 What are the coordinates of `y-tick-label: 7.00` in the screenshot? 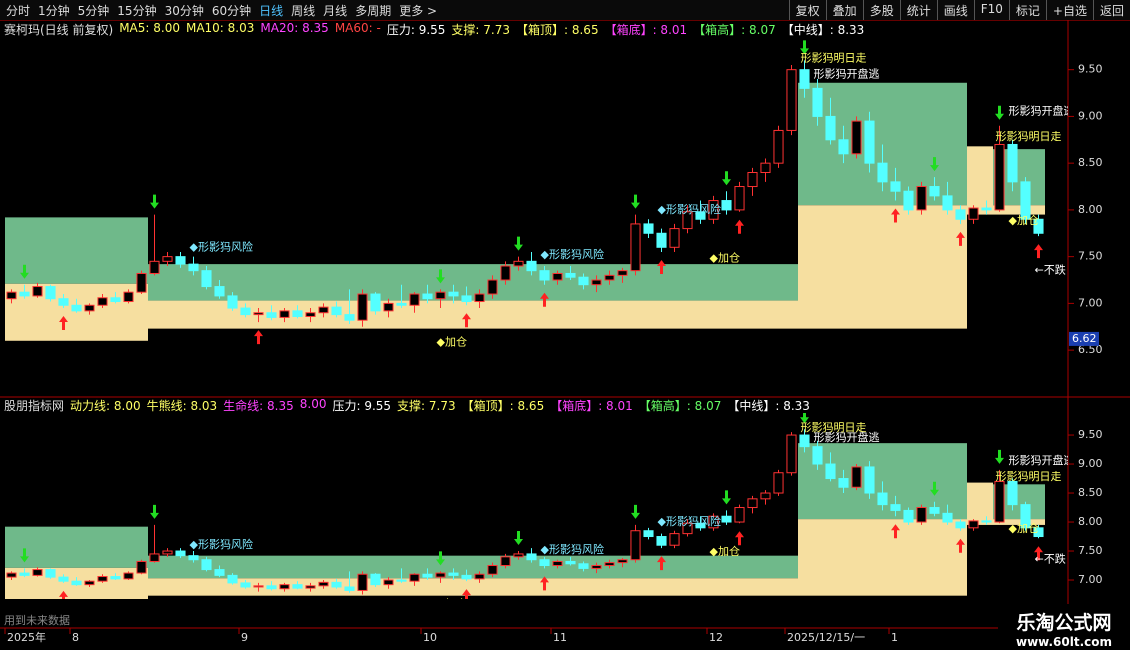 It's located at (1090, 579).